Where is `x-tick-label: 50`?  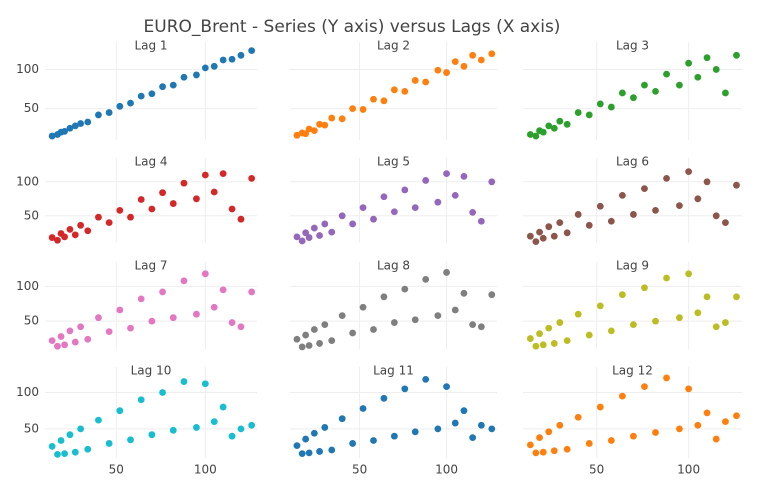 x-tick-label: 50 is located at coordinates (596, 470).